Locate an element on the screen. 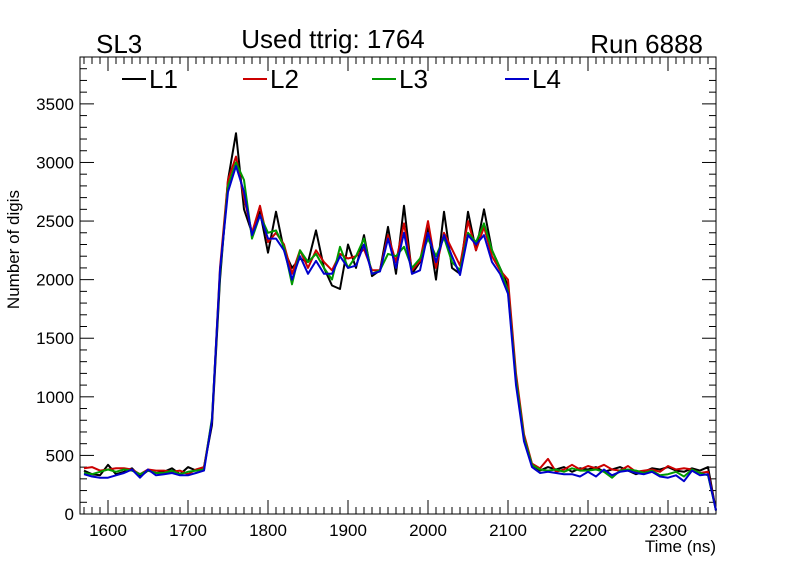  x-tick-label: 2000 is located at coordinates (428, 530).